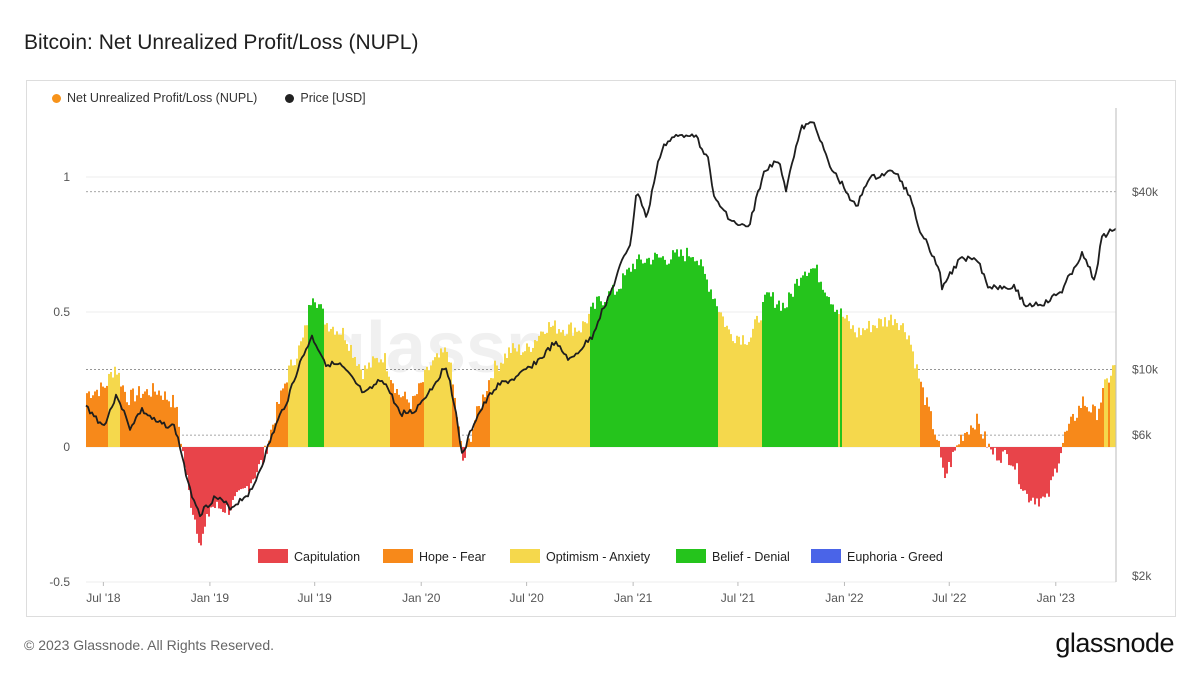  What do you see at coordinates (149, 645) in the screenshot?
I see `copyright: © 2023 Glassnode. All Rights Reserved.` at bounding box center [149, 645].